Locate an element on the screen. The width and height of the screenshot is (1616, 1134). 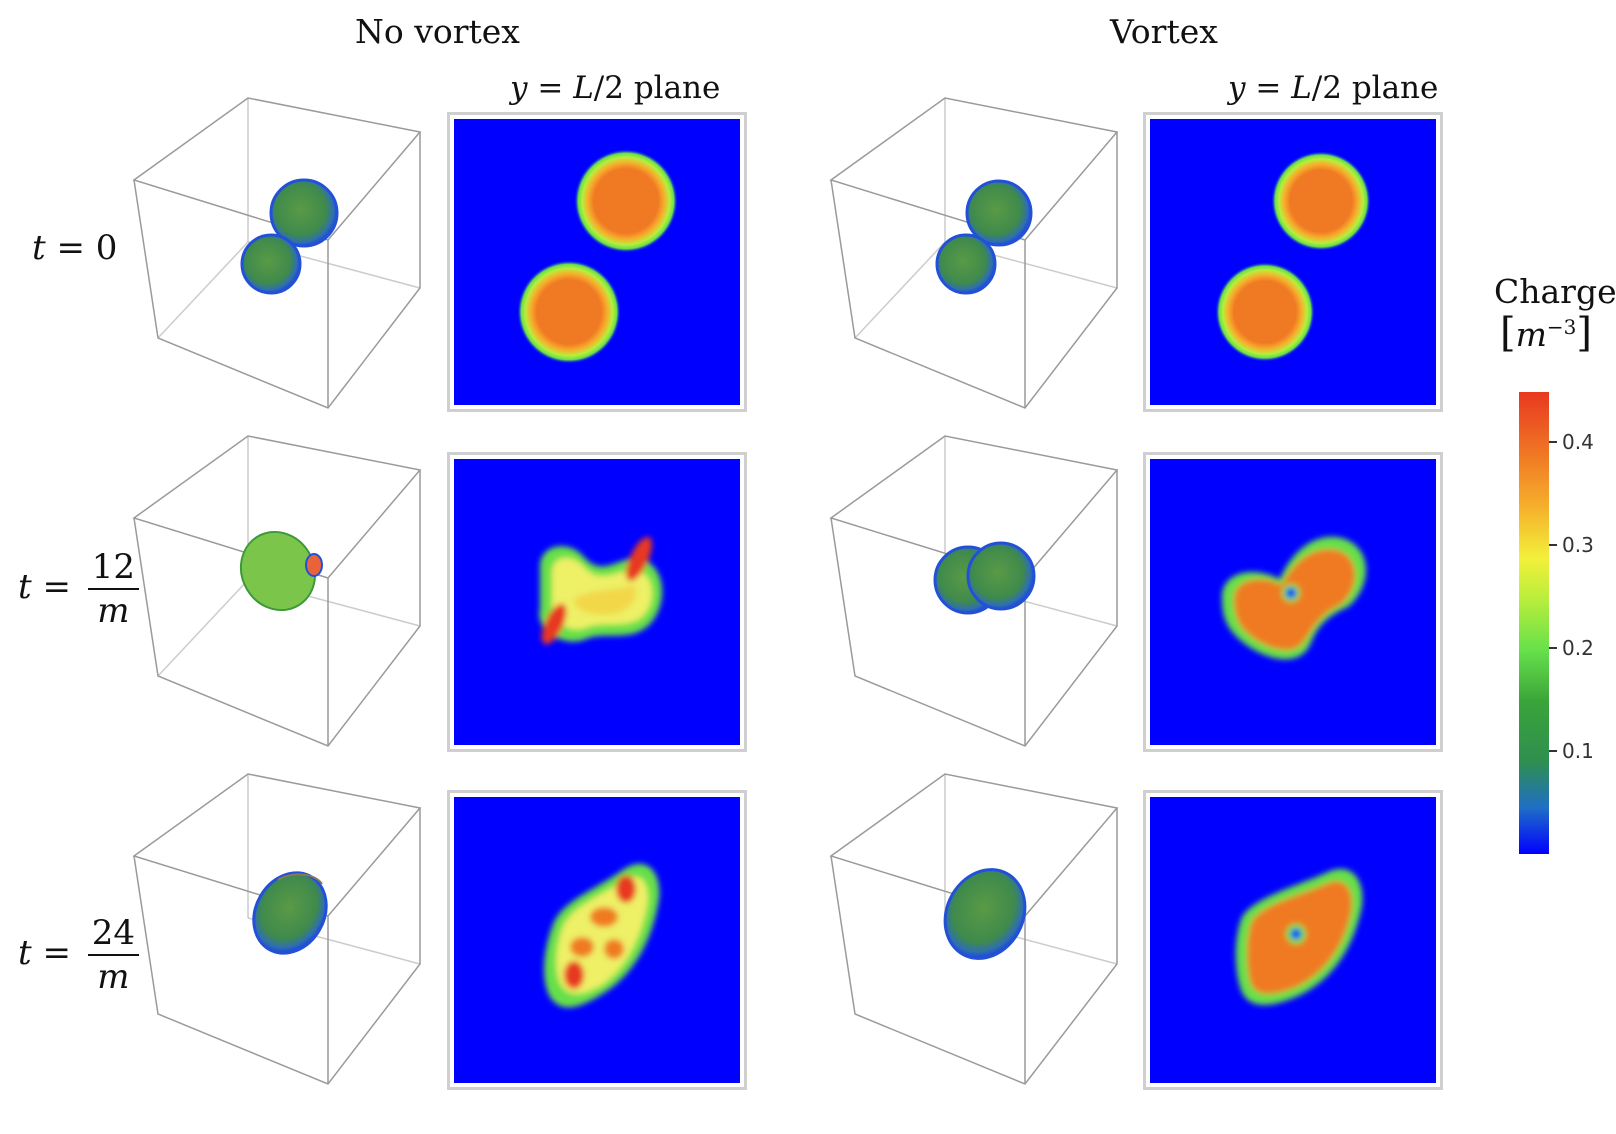
subheader-slice-right: y = L/2 plane is located at coordinates (1333, 88).